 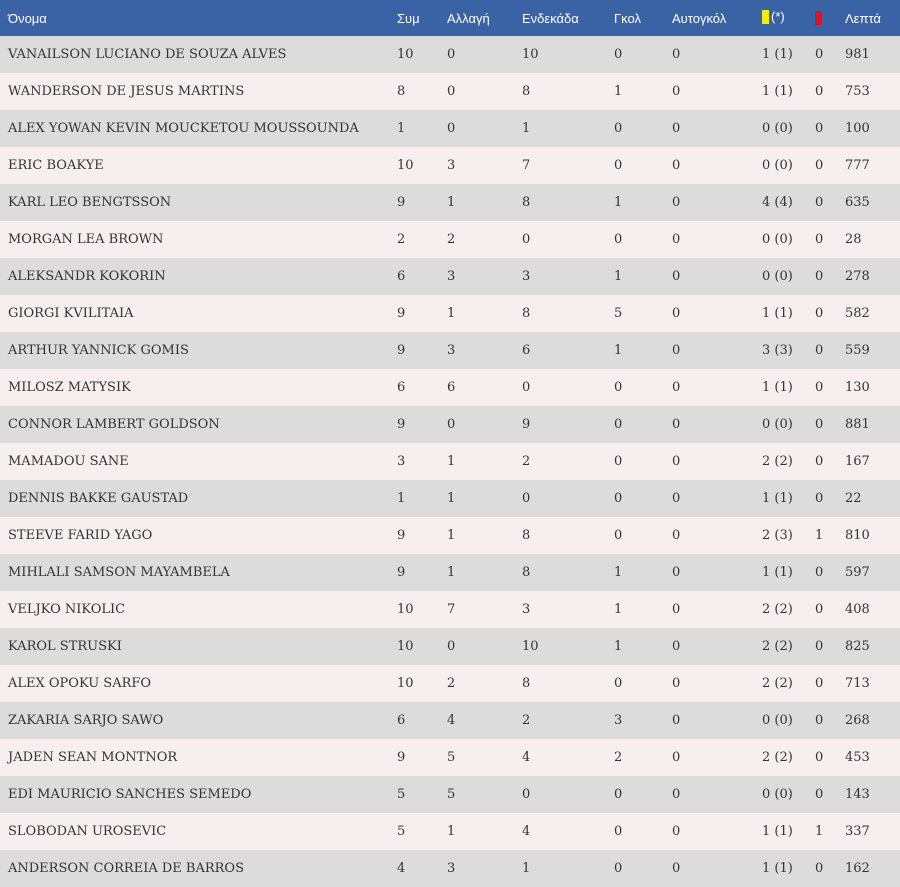 I want to click on cell-substitute: 0, so click(x=476, y=128).